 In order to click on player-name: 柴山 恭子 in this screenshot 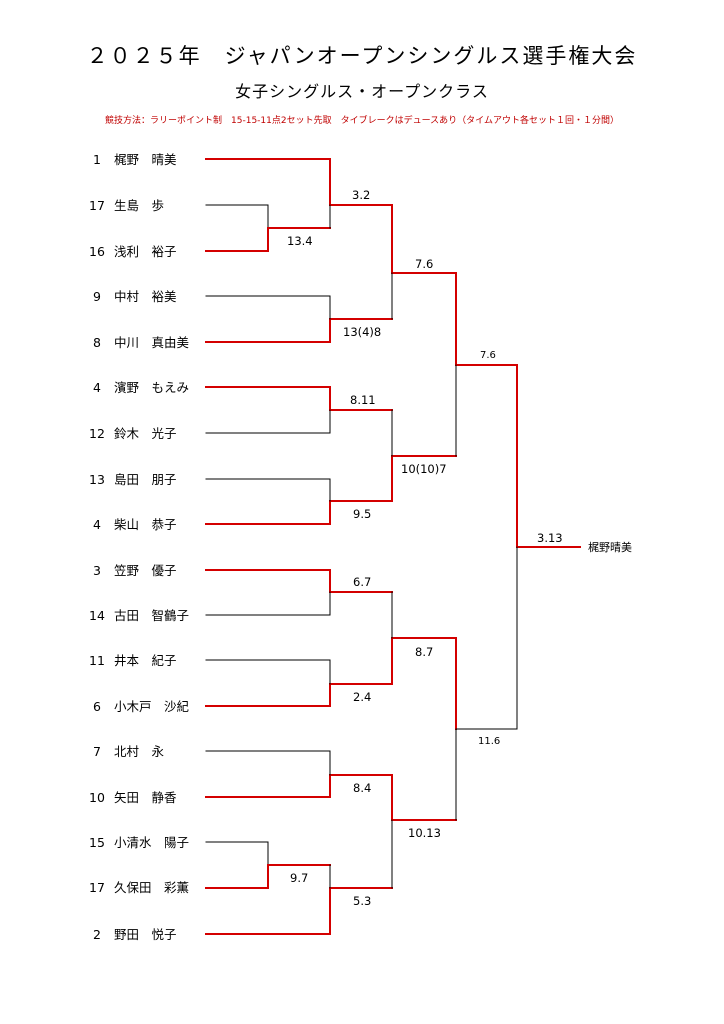, I will do `click(145, 524)`.